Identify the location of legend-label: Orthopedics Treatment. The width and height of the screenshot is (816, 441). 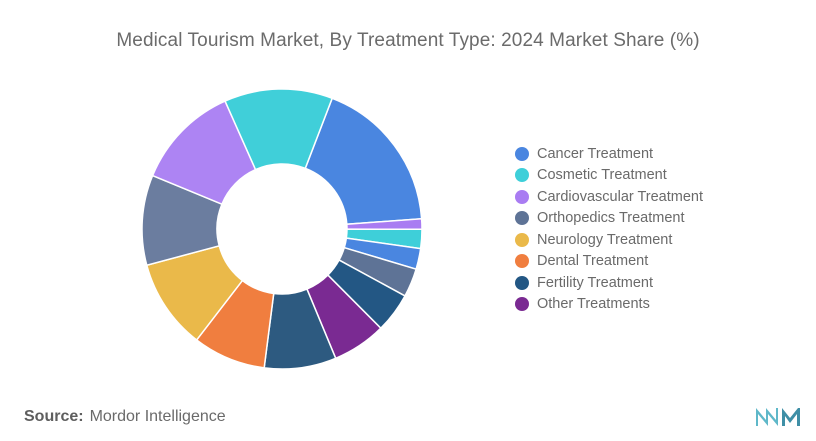
(611, 218).